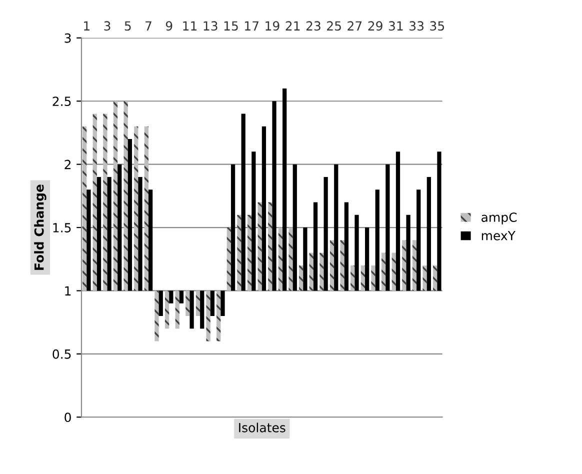  I want to click on x-tick-label: 23, so click(313, 26).